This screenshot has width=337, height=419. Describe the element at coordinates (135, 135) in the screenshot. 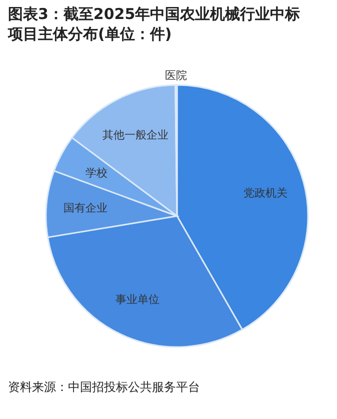

I see `slice-label: 其他一般企业` at that location.